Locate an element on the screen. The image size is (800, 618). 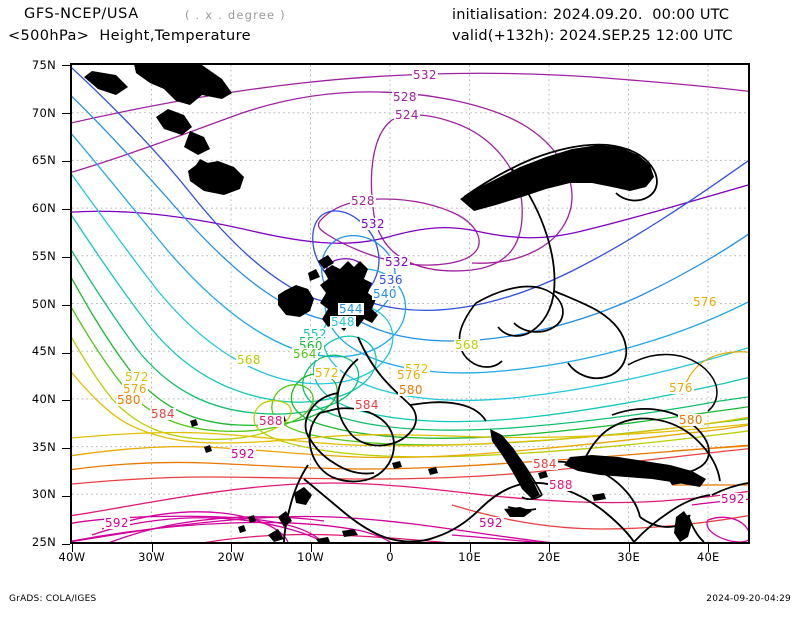
y-tick-45N: 45N is located at coordinates (43, 351).